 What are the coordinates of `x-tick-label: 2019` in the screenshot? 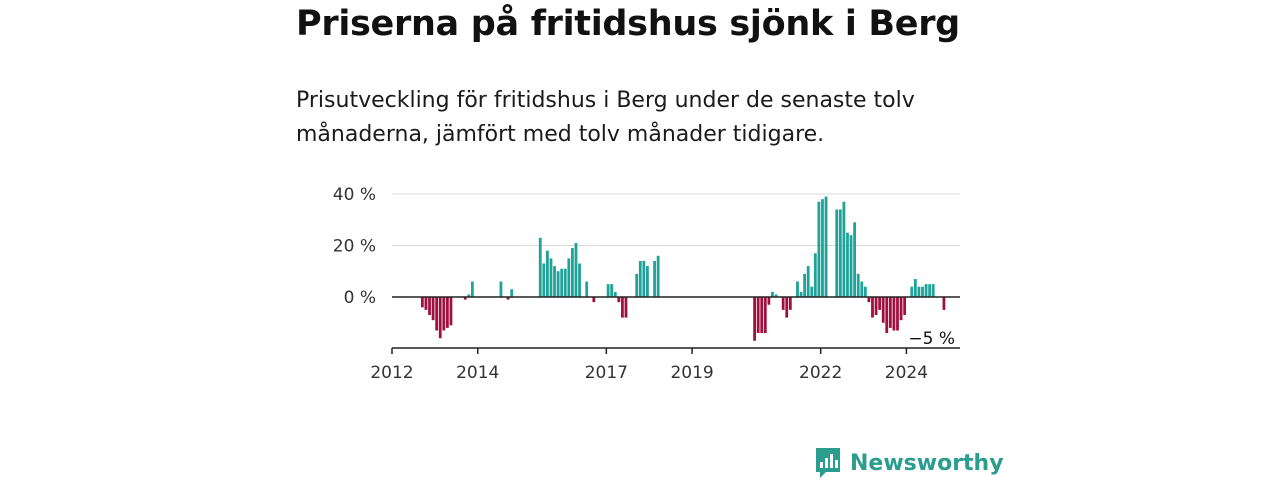 It's located at (691, 373).